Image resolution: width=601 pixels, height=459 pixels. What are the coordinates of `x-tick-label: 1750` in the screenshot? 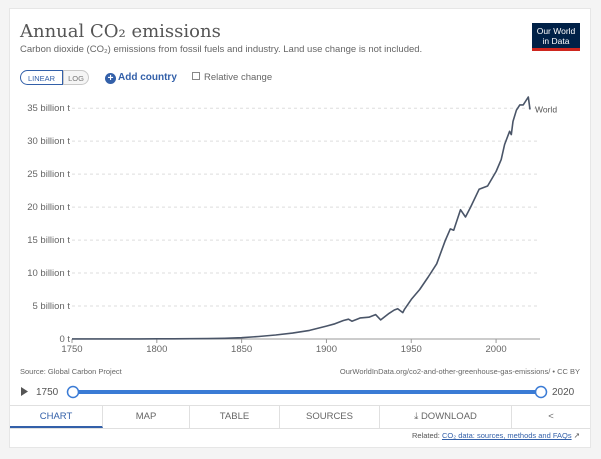 It's located at (71, 349).